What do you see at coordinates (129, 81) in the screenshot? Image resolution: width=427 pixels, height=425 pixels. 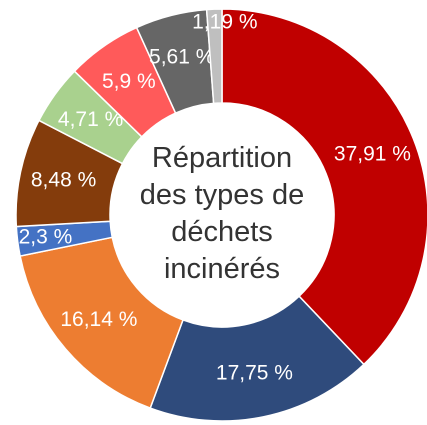 I see `data-label: 5,9 %` at bounding box center [129, 81].